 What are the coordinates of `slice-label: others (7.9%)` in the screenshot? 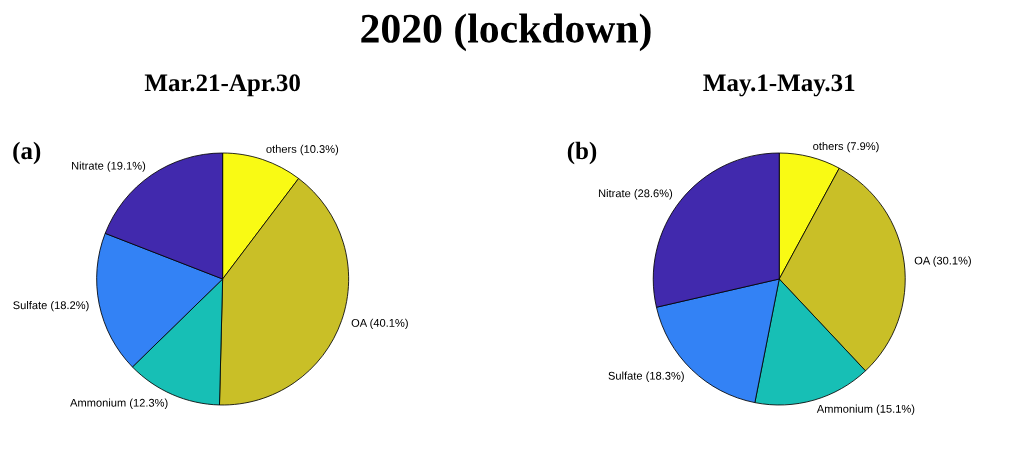 It's located at (846, 147).